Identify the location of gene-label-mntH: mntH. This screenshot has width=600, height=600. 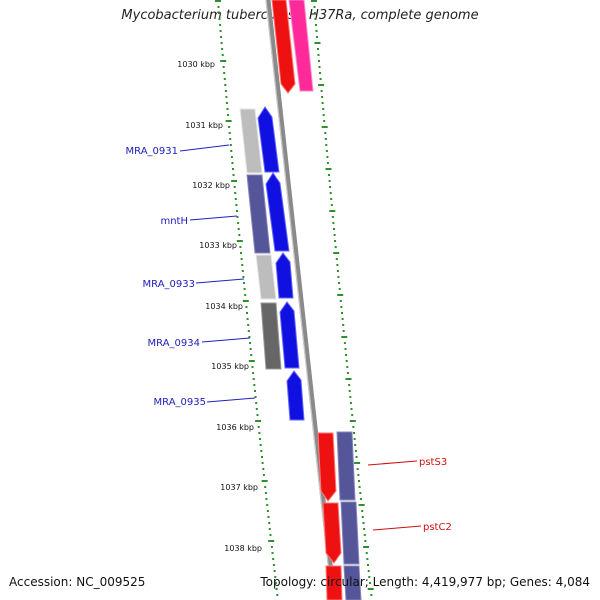
(174, 221).